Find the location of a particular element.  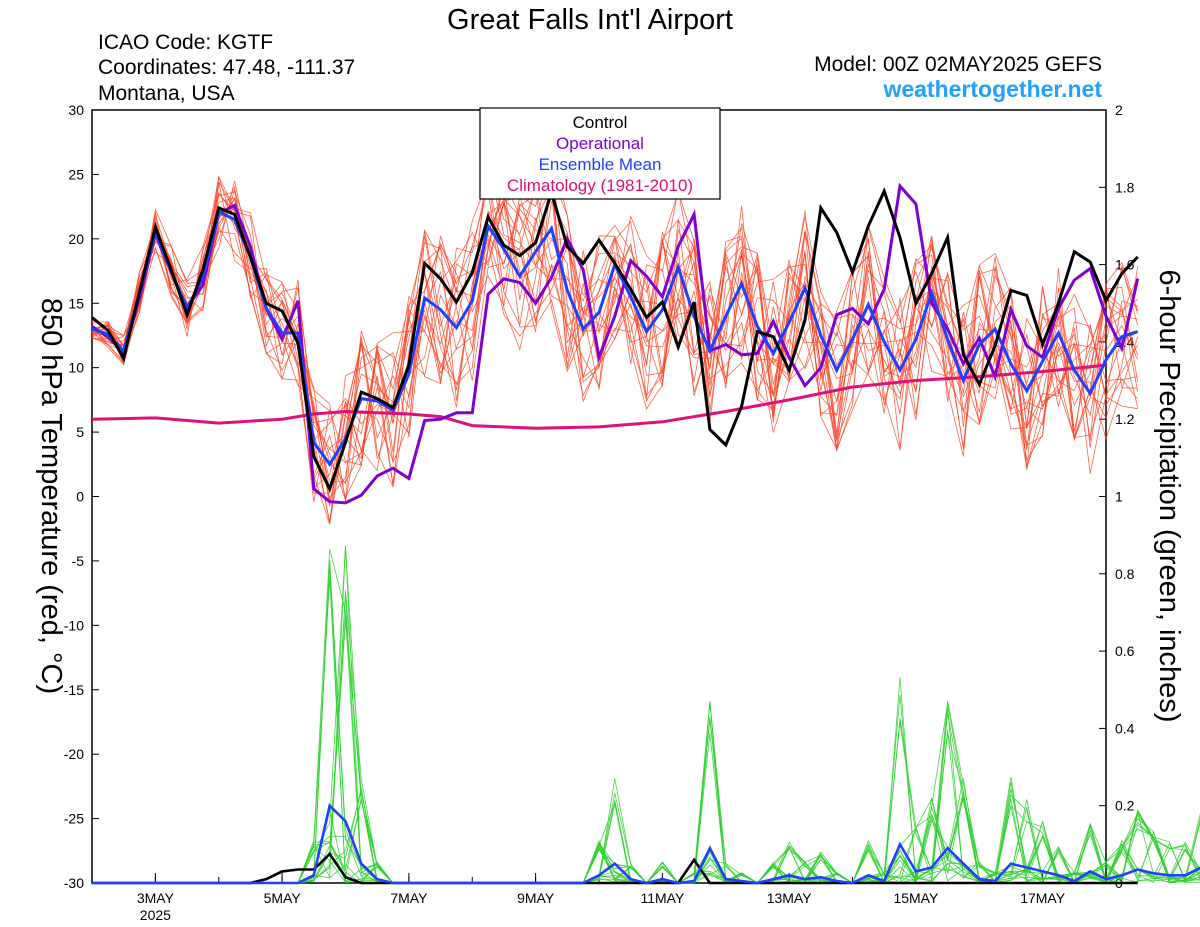

y2-tick-label: 1.6 is located at coordinates (1125, 265).